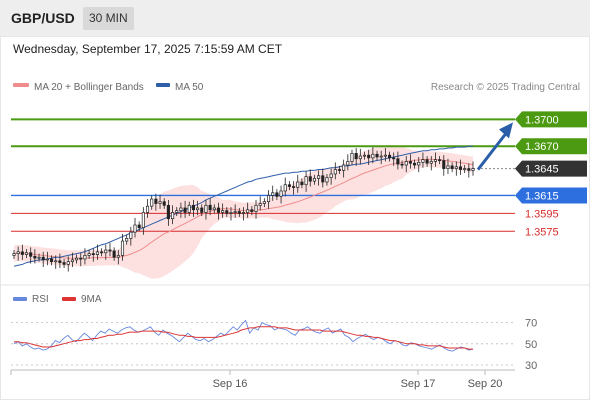  Describe the element at coordinates (542, 170) in the screenshot. I see `level-label-1.3645: 1.3645` at that location.